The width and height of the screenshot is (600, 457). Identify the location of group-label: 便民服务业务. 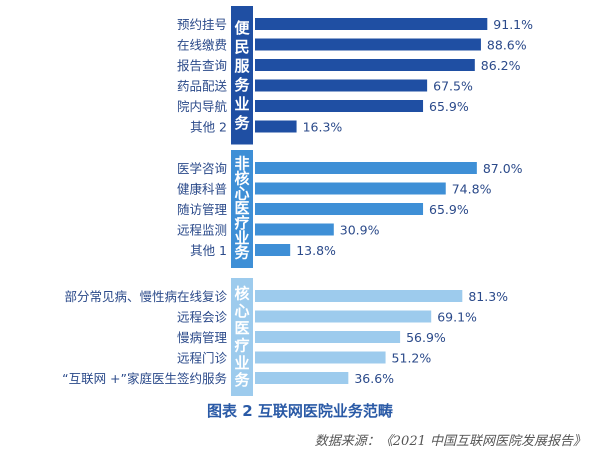
(242, 75).